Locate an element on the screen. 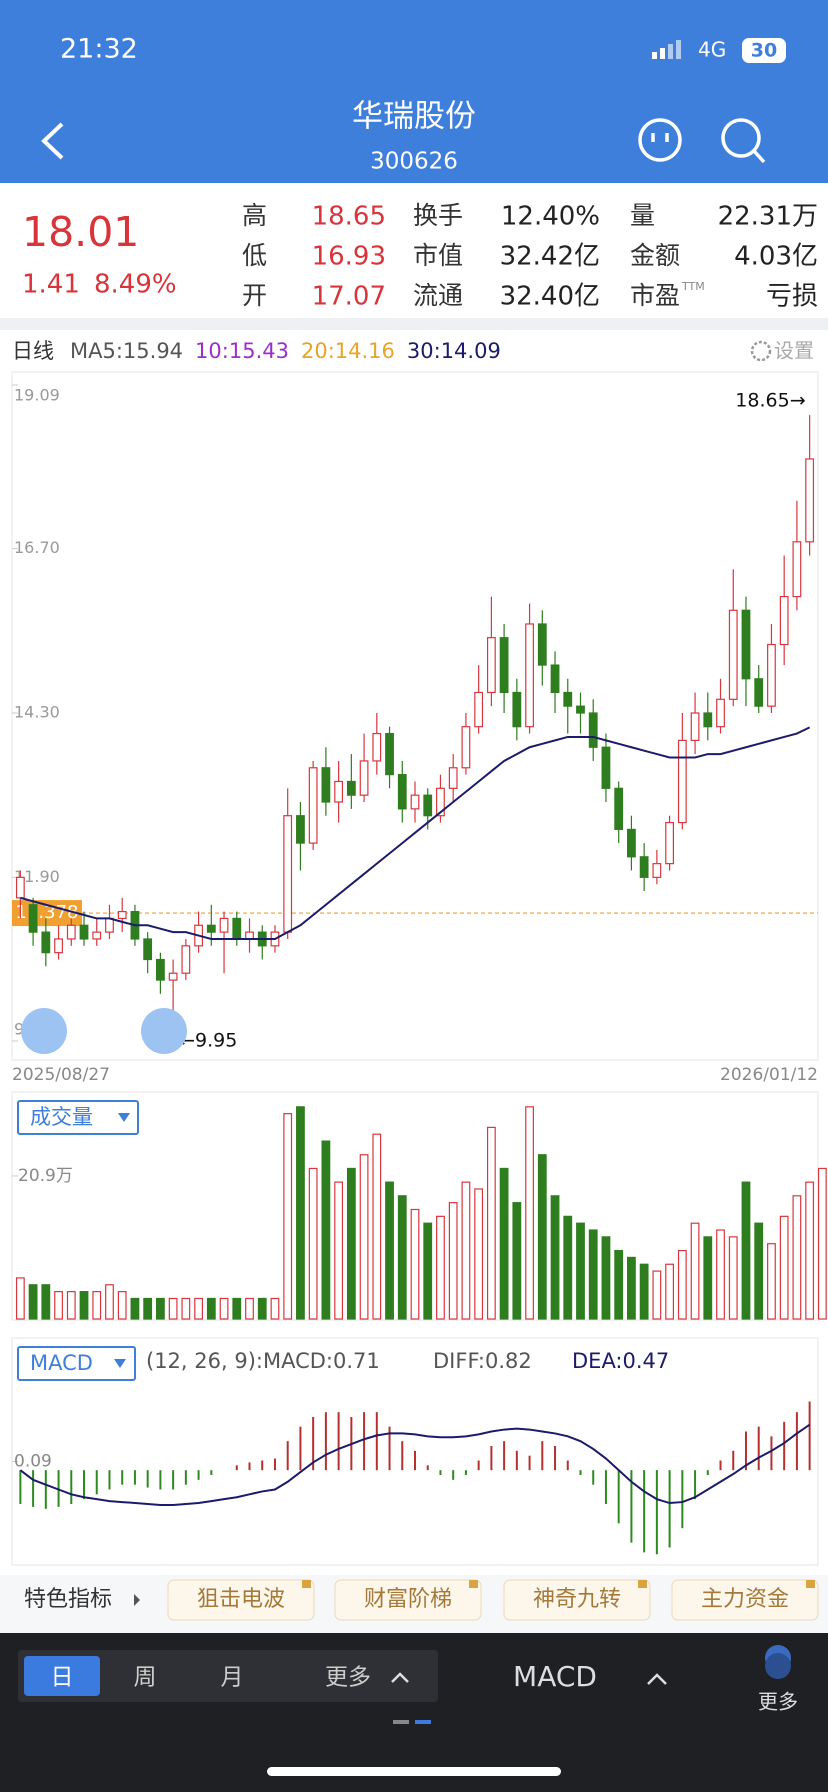 This screenshot has width=828, height=1792. ma-legend-item: 30:14.09 is located at coordinates (454, 351).